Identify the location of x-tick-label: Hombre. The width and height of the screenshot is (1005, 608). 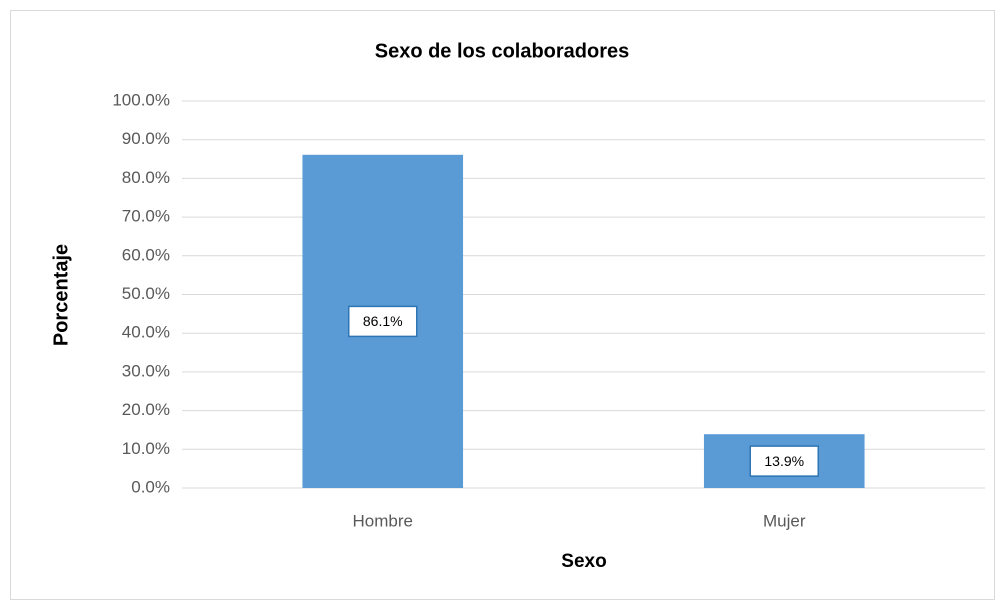
(383, 520).